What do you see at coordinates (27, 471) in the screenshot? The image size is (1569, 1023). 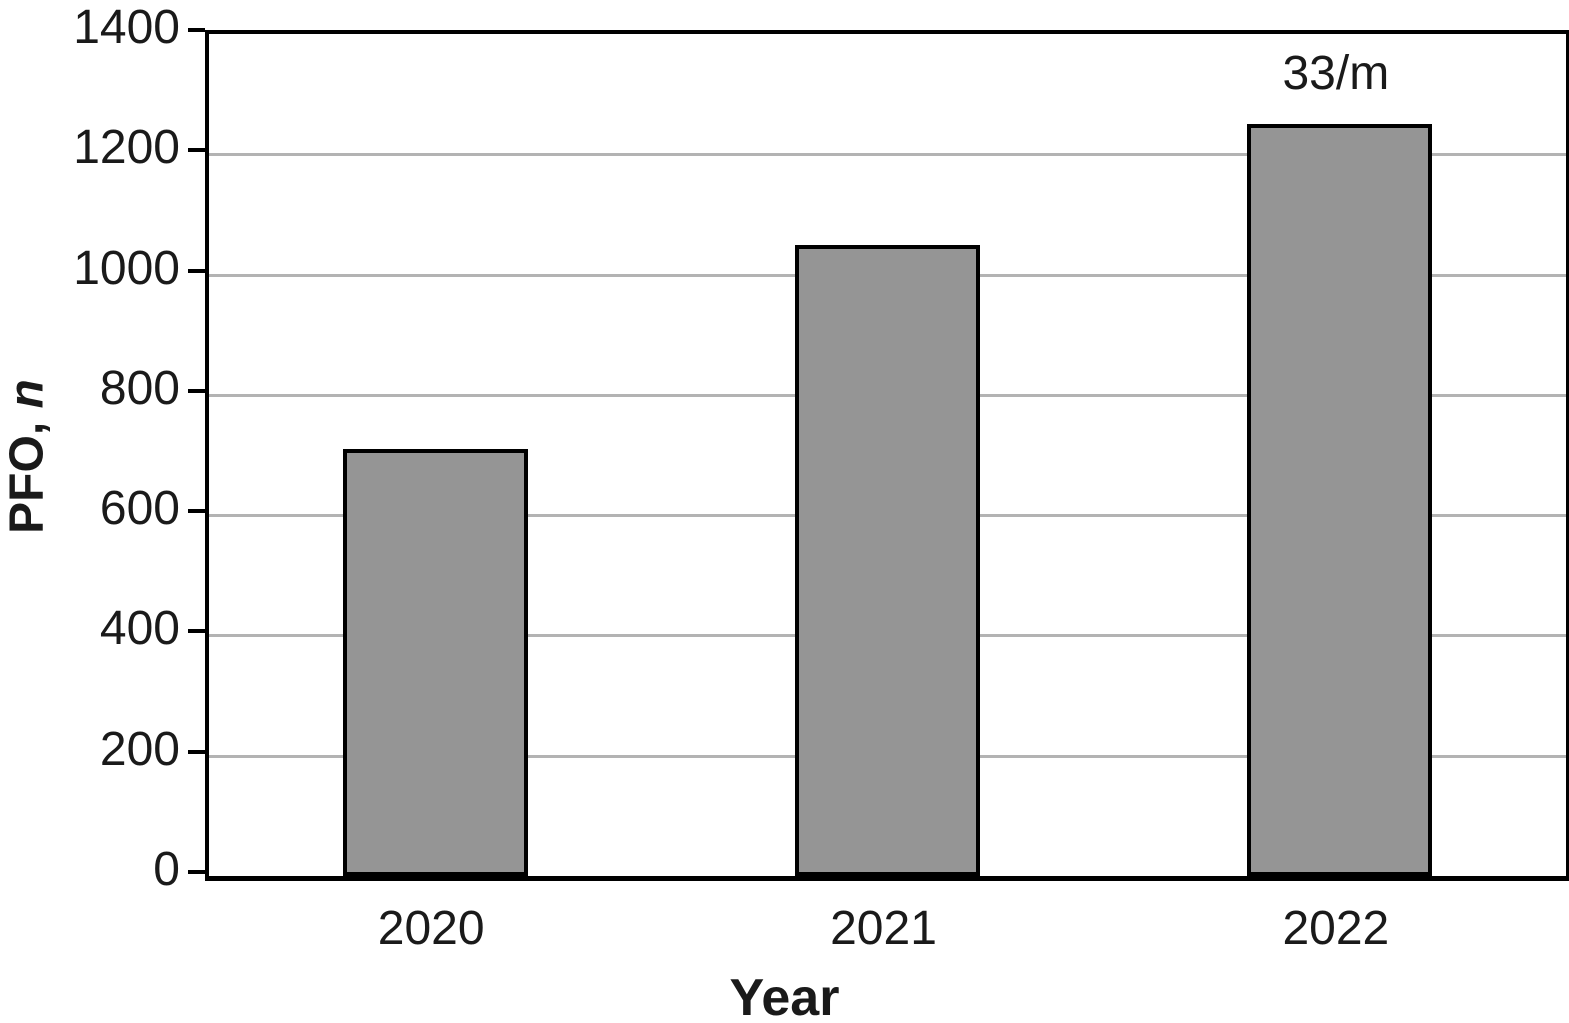 I see `y-axis-title-text: PFO,` at bounding box center [27, 471].